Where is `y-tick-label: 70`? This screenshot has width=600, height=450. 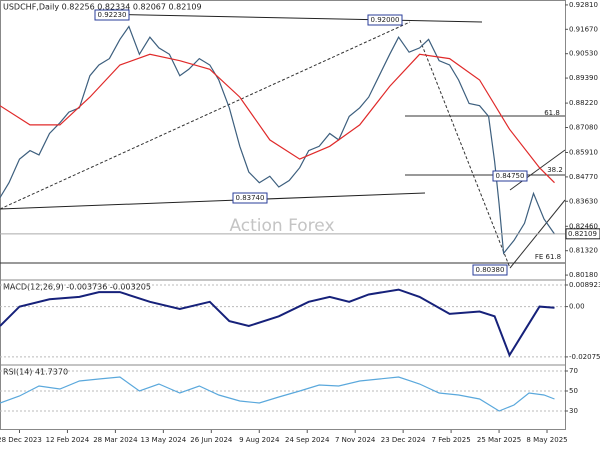
y-tick-label: 70 is located at coordinates (573, 371).